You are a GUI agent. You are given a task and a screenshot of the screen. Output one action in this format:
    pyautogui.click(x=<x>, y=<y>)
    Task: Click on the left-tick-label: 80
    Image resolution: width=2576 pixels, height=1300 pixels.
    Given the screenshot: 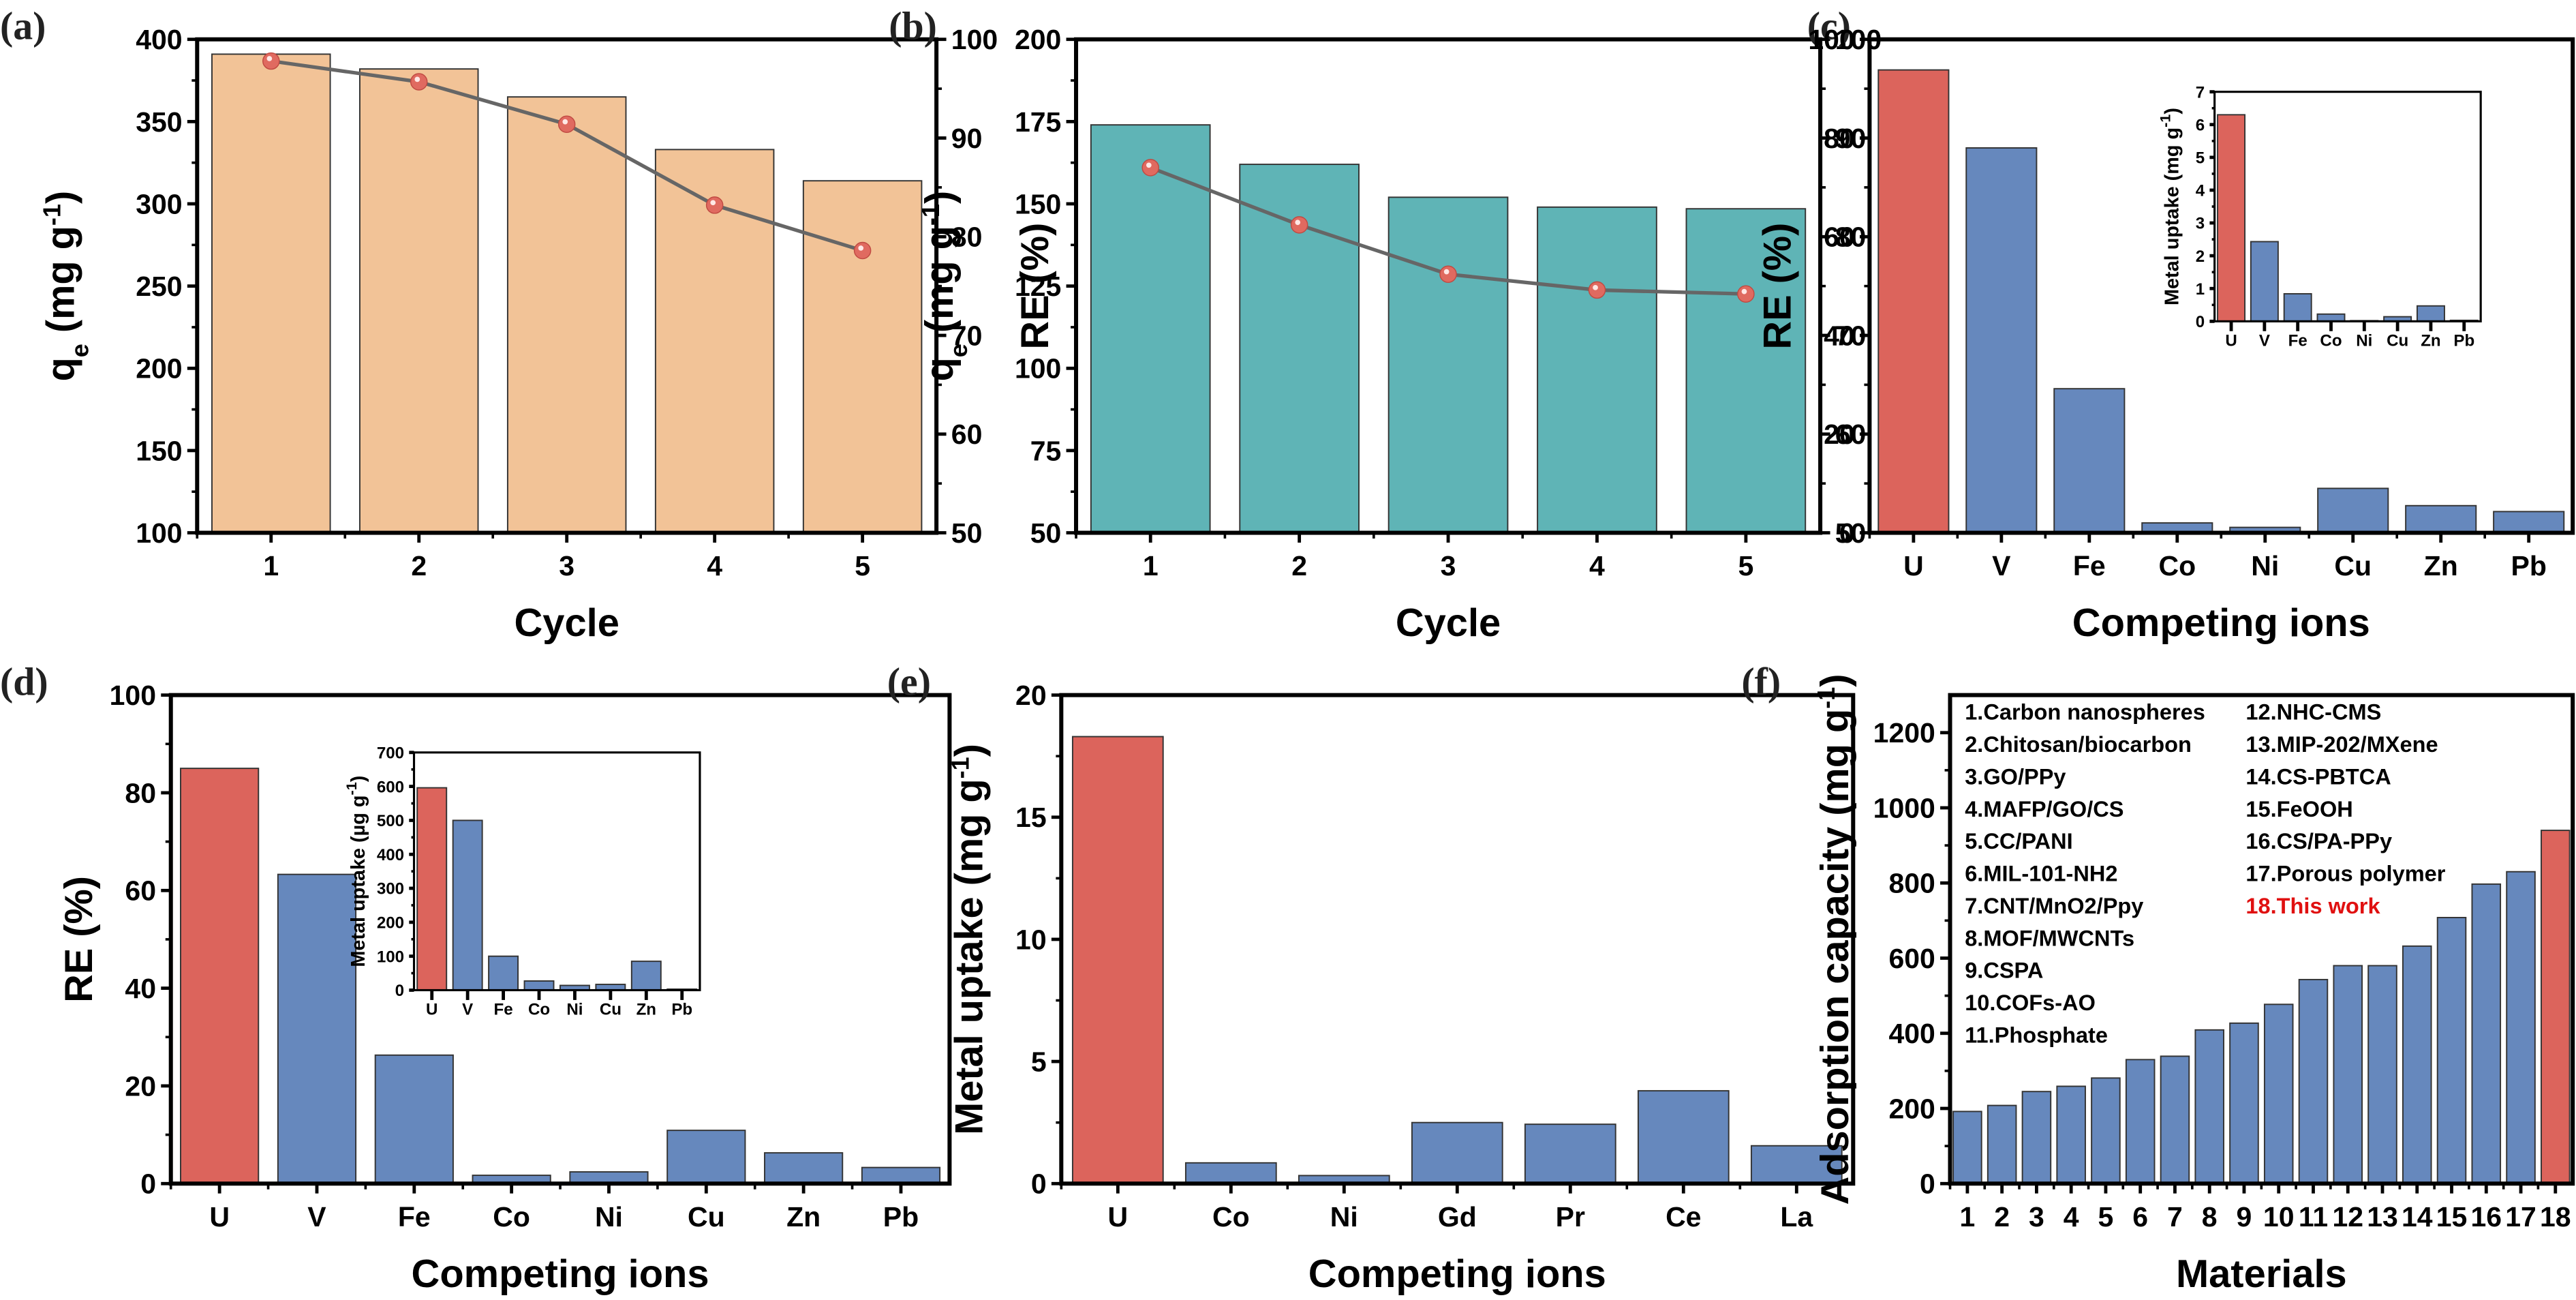 What is the action you would take?
    pyautogui.click(x=140, y=793)
    